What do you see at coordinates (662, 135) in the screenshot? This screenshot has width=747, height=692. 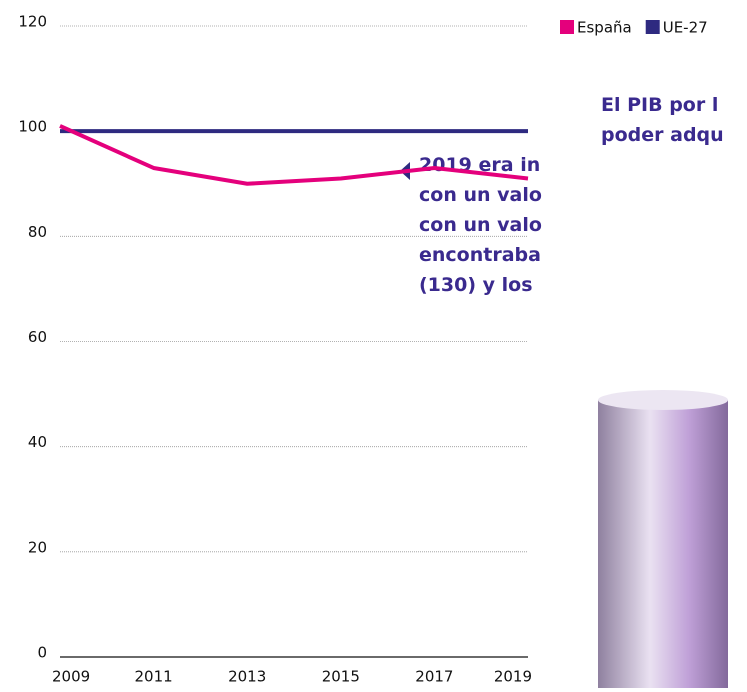 I see `callout-line: poder adqu` at bounding box center [662, 135].